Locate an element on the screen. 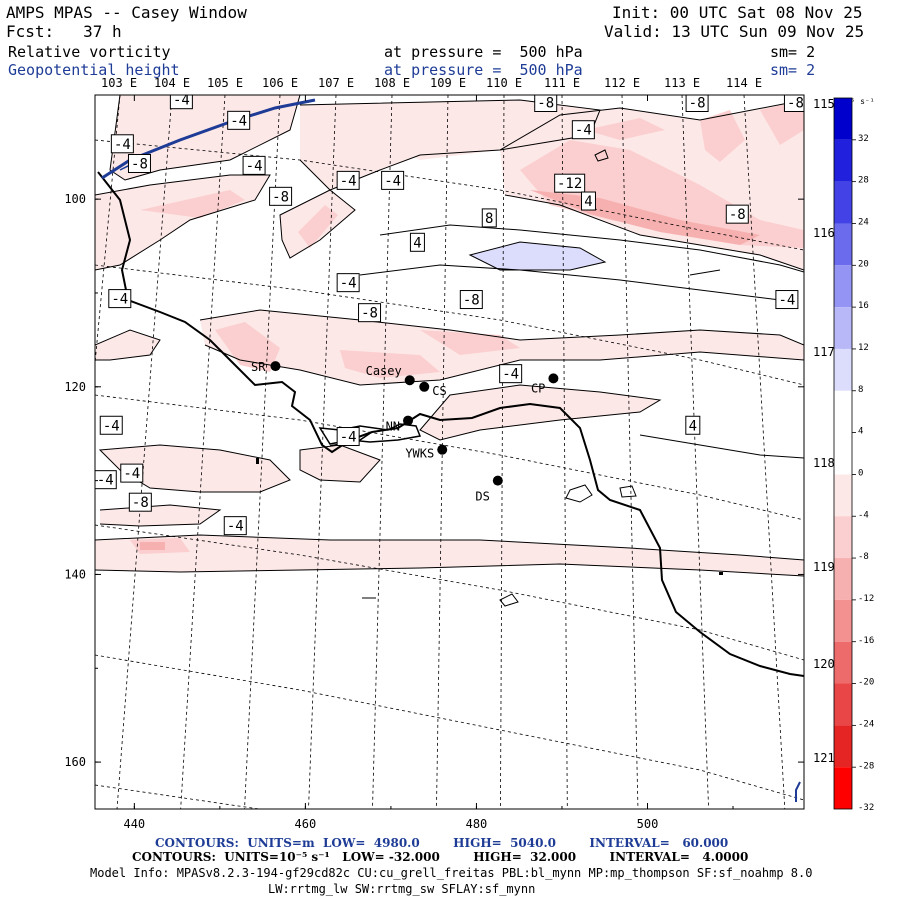 This screenshot has height=900, width=900. x-tick-label: 440 is located at coordinates (134, 824).